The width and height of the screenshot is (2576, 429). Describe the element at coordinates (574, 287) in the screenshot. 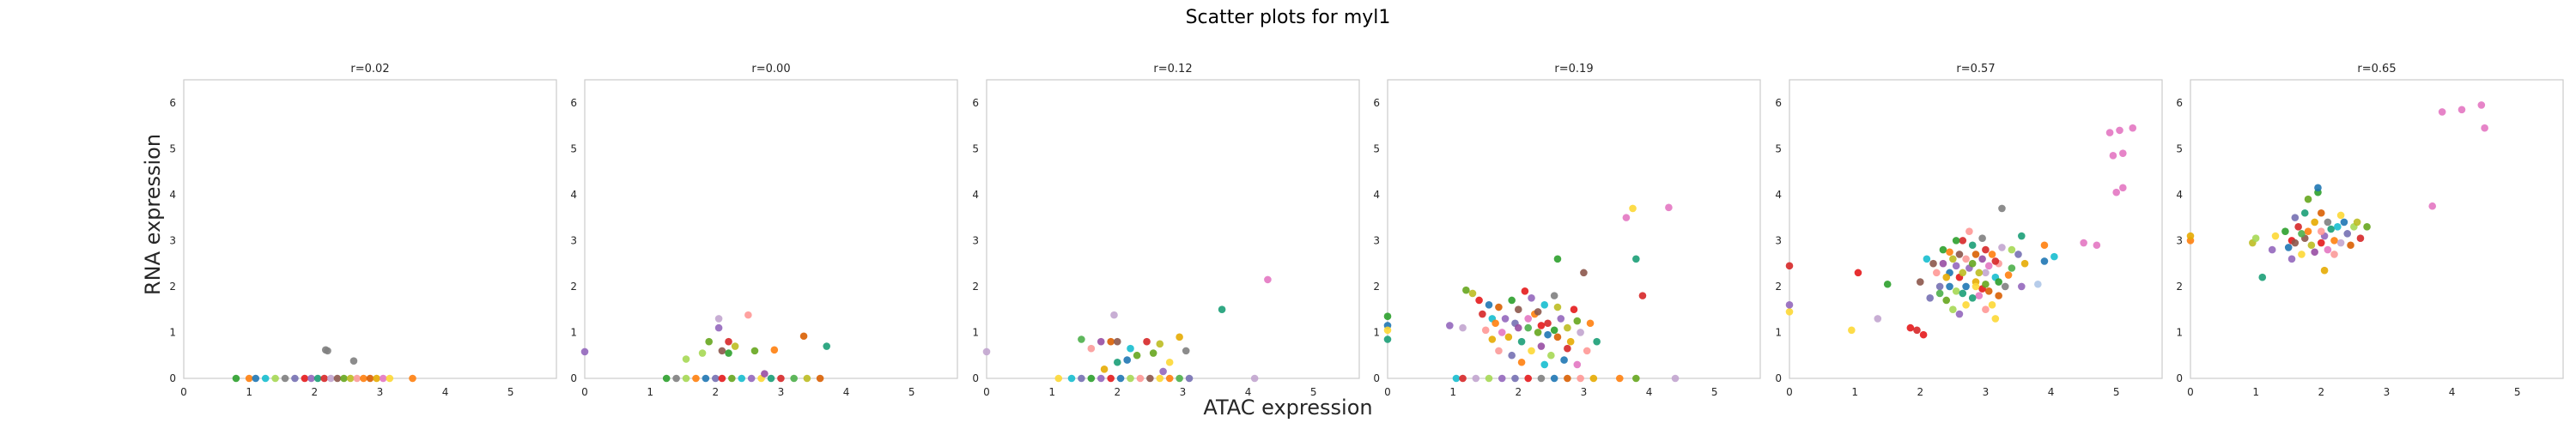

I see `y-tick-label: 2` at that location.